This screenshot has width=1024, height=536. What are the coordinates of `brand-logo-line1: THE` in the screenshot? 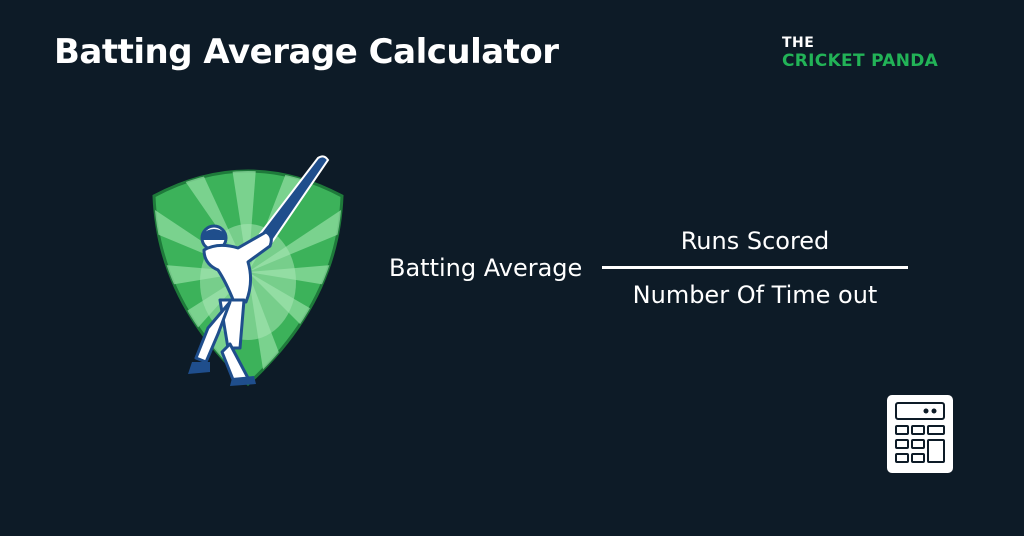 It's located at (798, 43).